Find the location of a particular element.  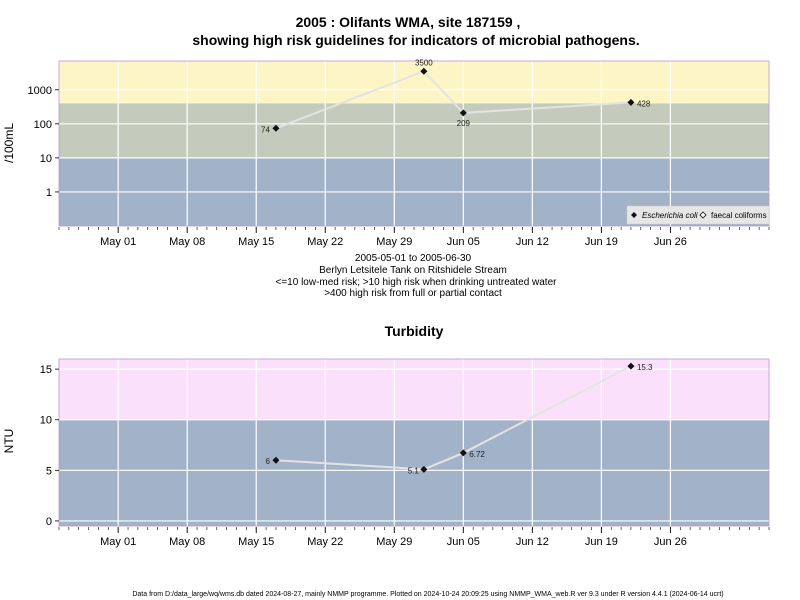

legend-ecoli-label: Escherichia coli is located at coordinates (670, 215).